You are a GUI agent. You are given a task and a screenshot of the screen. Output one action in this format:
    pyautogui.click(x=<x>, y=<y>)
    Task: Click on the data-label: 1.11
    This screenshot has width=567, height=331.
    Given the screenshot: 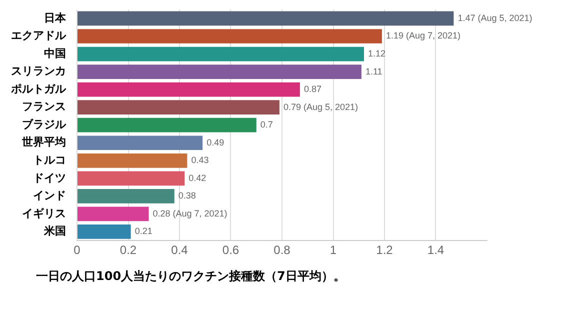 What is the action you would take?
    pyautogui.click(x=373, y=71)
    